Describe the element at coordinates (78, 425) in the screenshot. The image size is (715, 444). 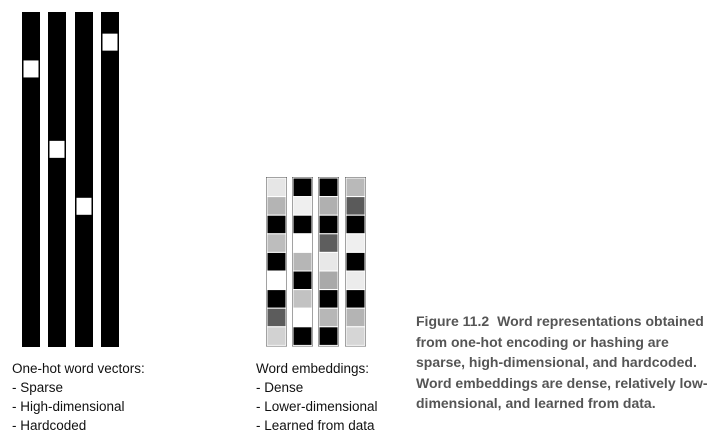
I see `onehot-item-hardcoded: - Hardcoded` at that location.